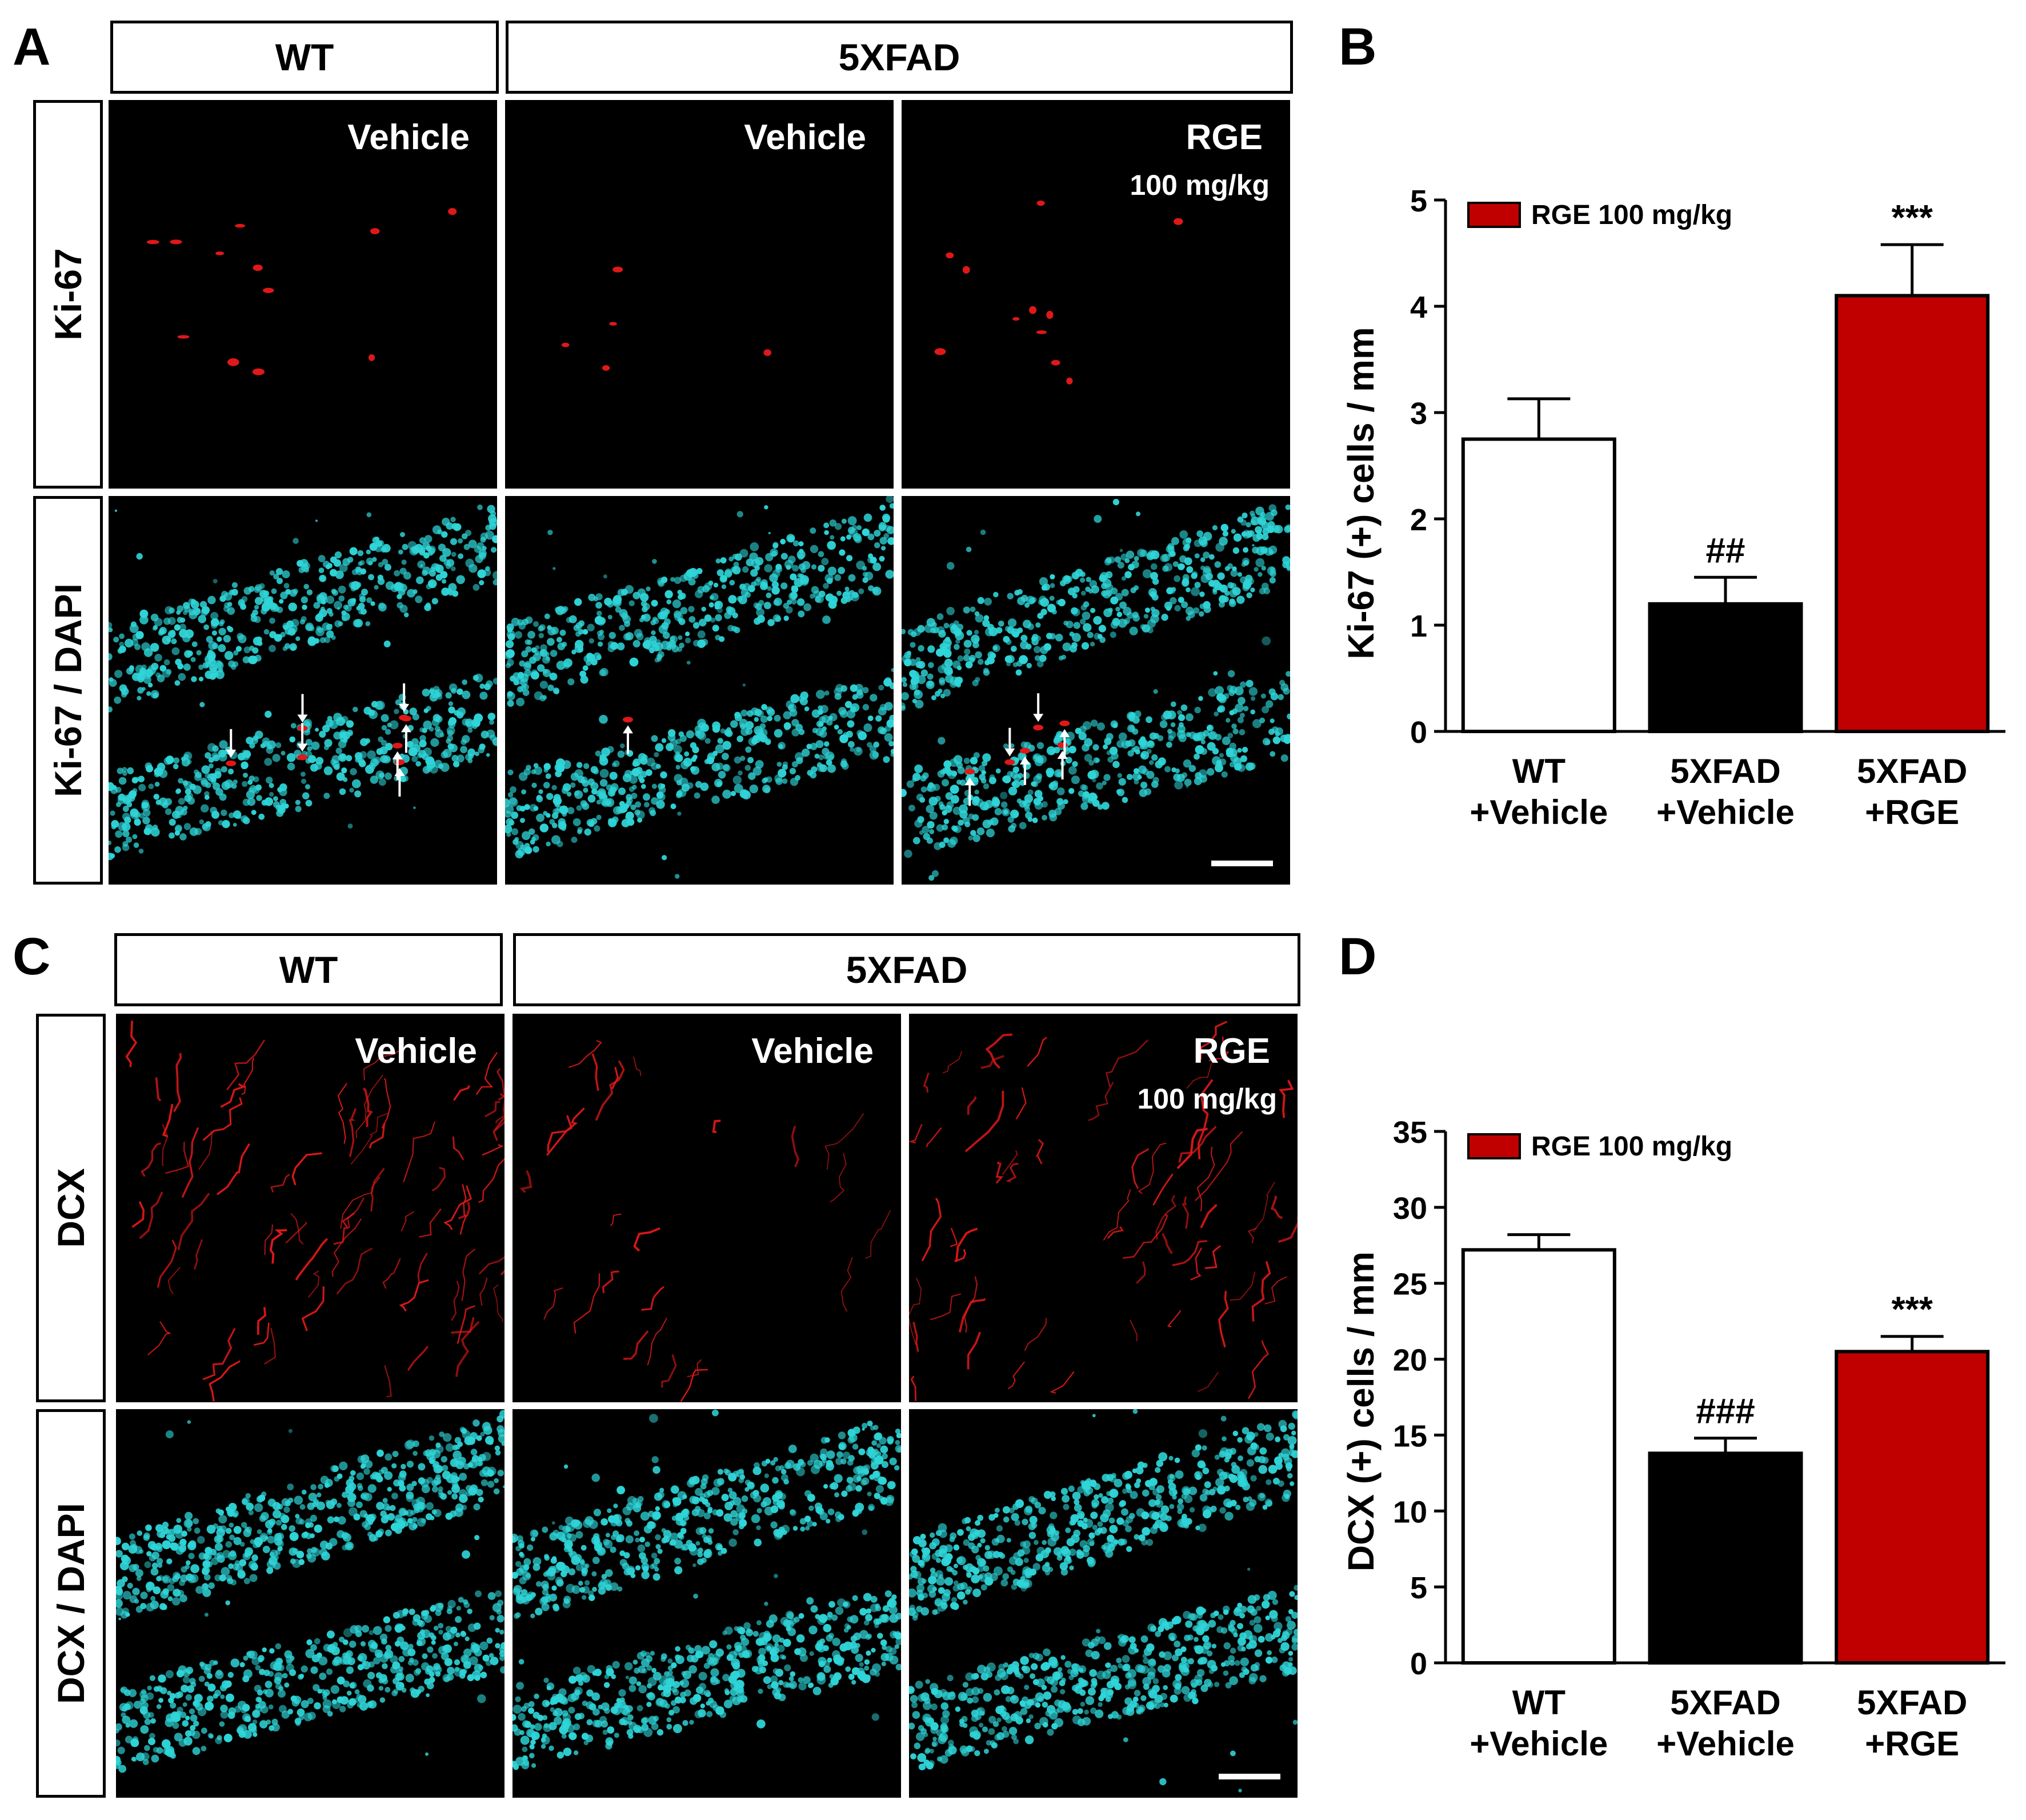 This screenshot has width=2026, height=1820. I want to click on ki67-positive-cell, so click(565, 344).